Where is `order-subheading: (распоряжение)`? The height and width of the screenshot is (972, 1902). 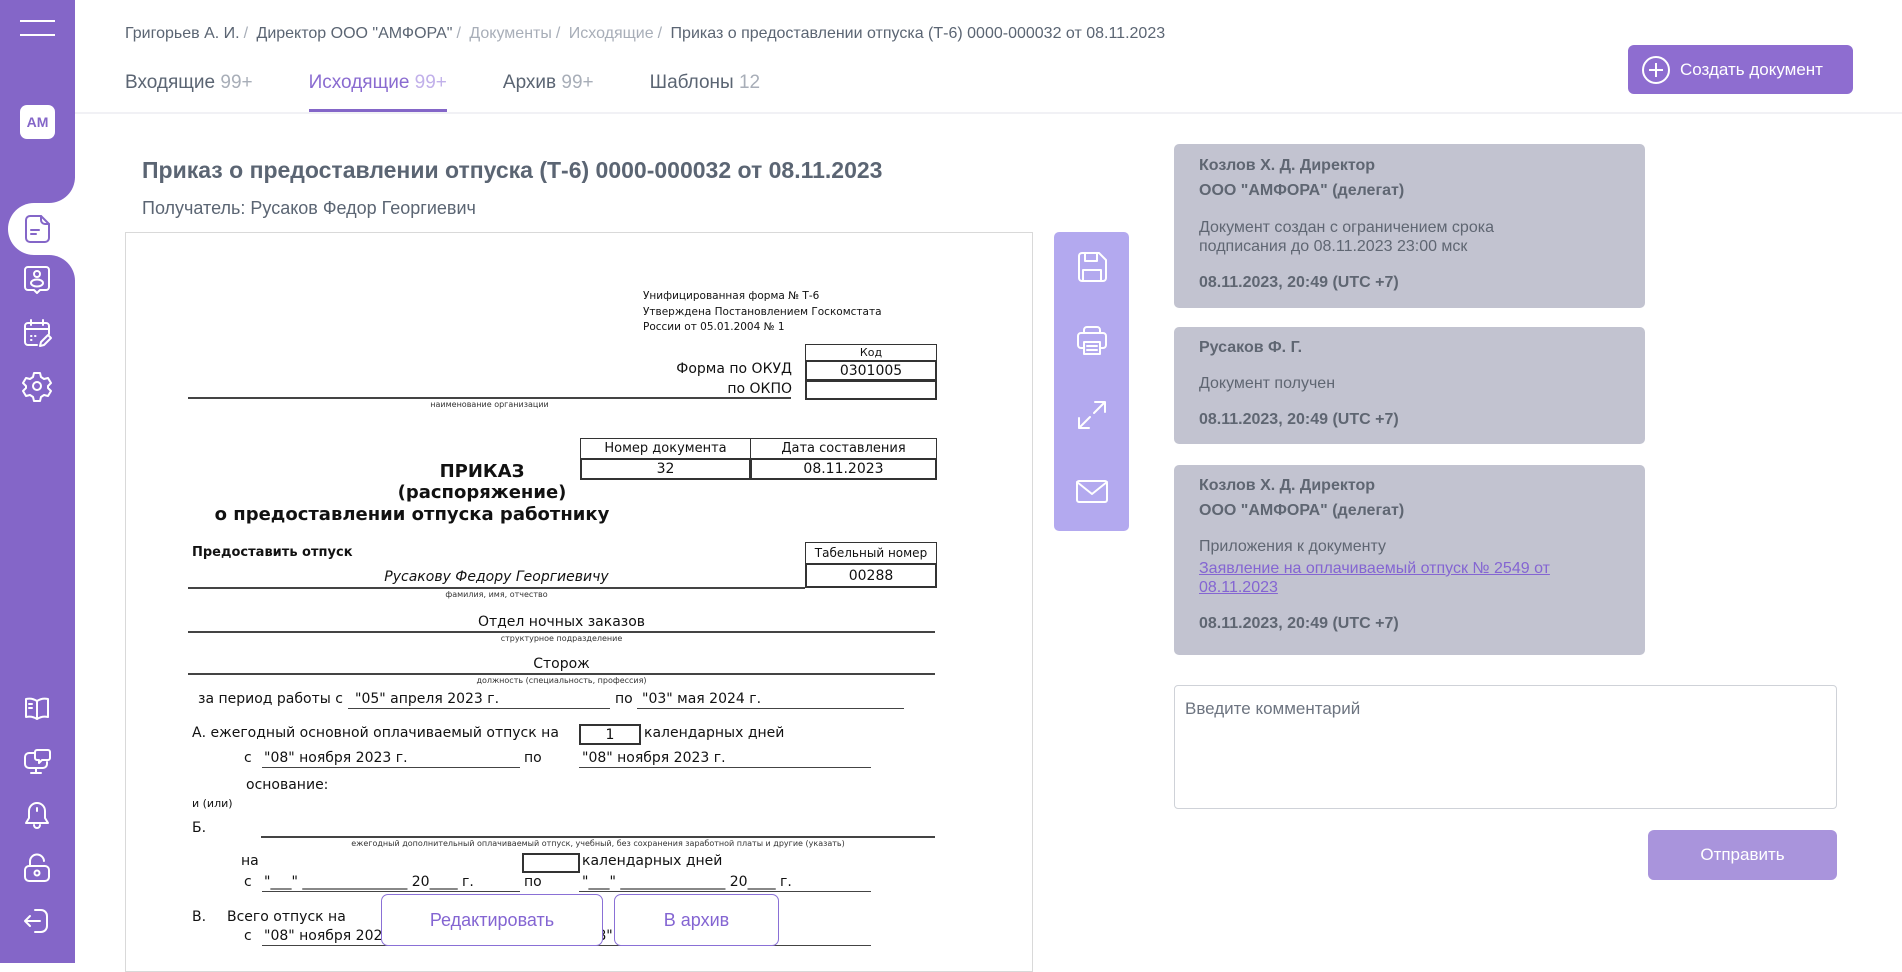 order-subheading: (распоряжение) is located at coordinates (482, 492).